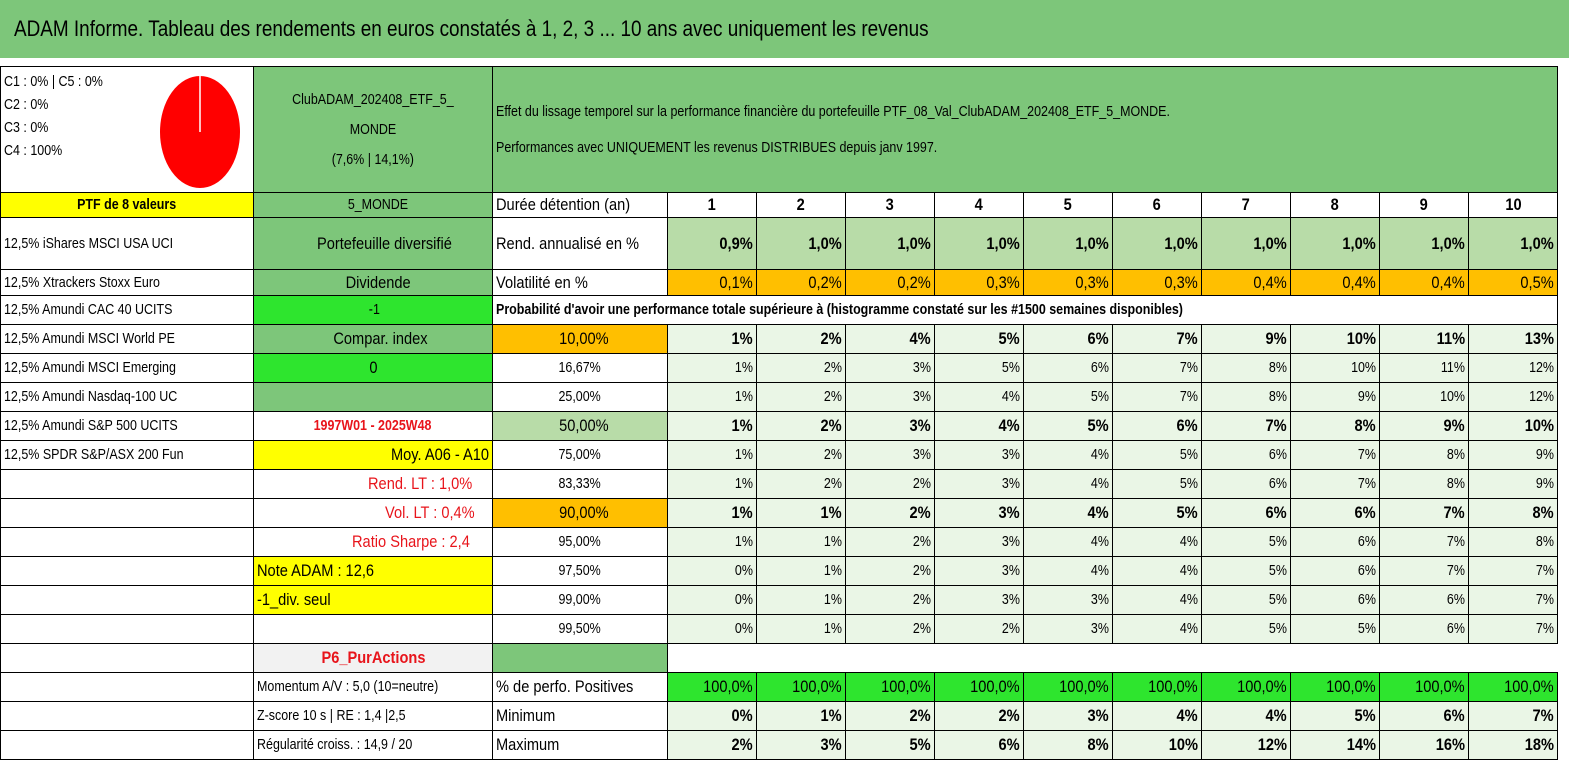  I want to click on vol-label: Volatilité en %, so click(580, 282).